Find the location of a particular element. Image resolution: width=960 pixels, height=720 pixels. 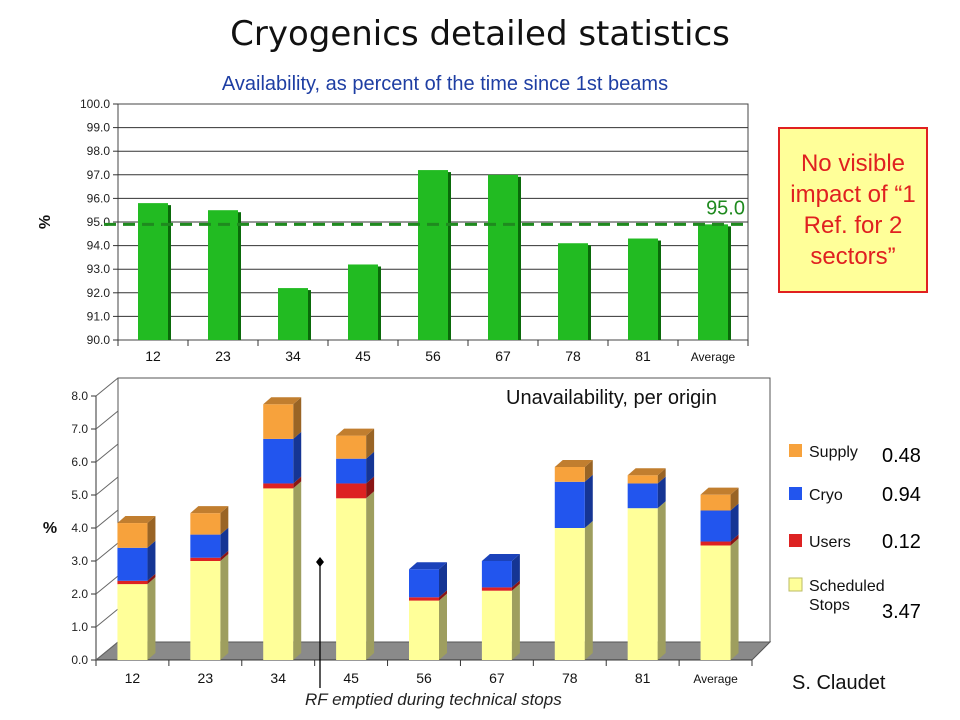

unavailability-y-tick-label: 3.0 is located at coordinates (79, 561).